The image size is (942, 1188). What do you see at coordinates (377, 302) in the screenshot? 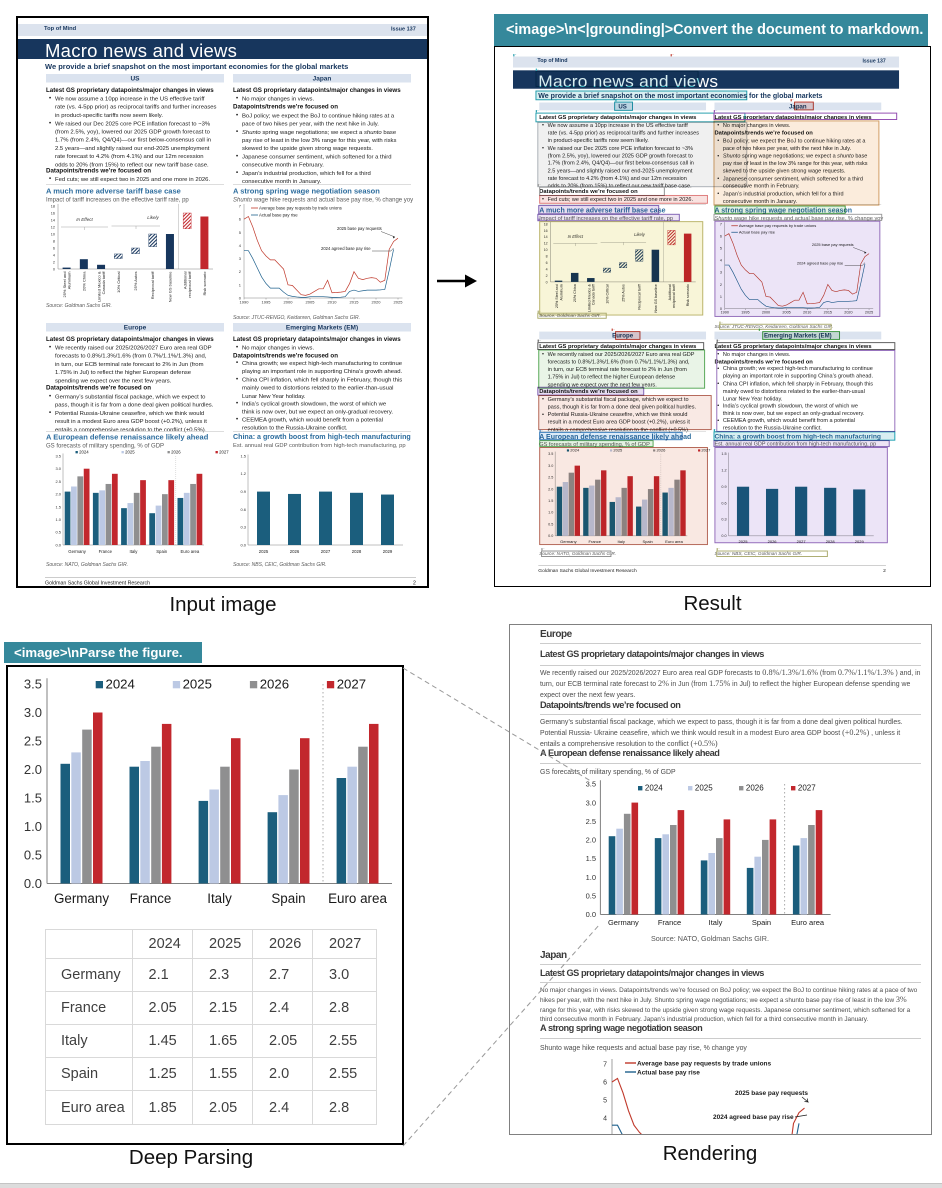
I see `svg-text: 2020` at bounding box center [377, 302].